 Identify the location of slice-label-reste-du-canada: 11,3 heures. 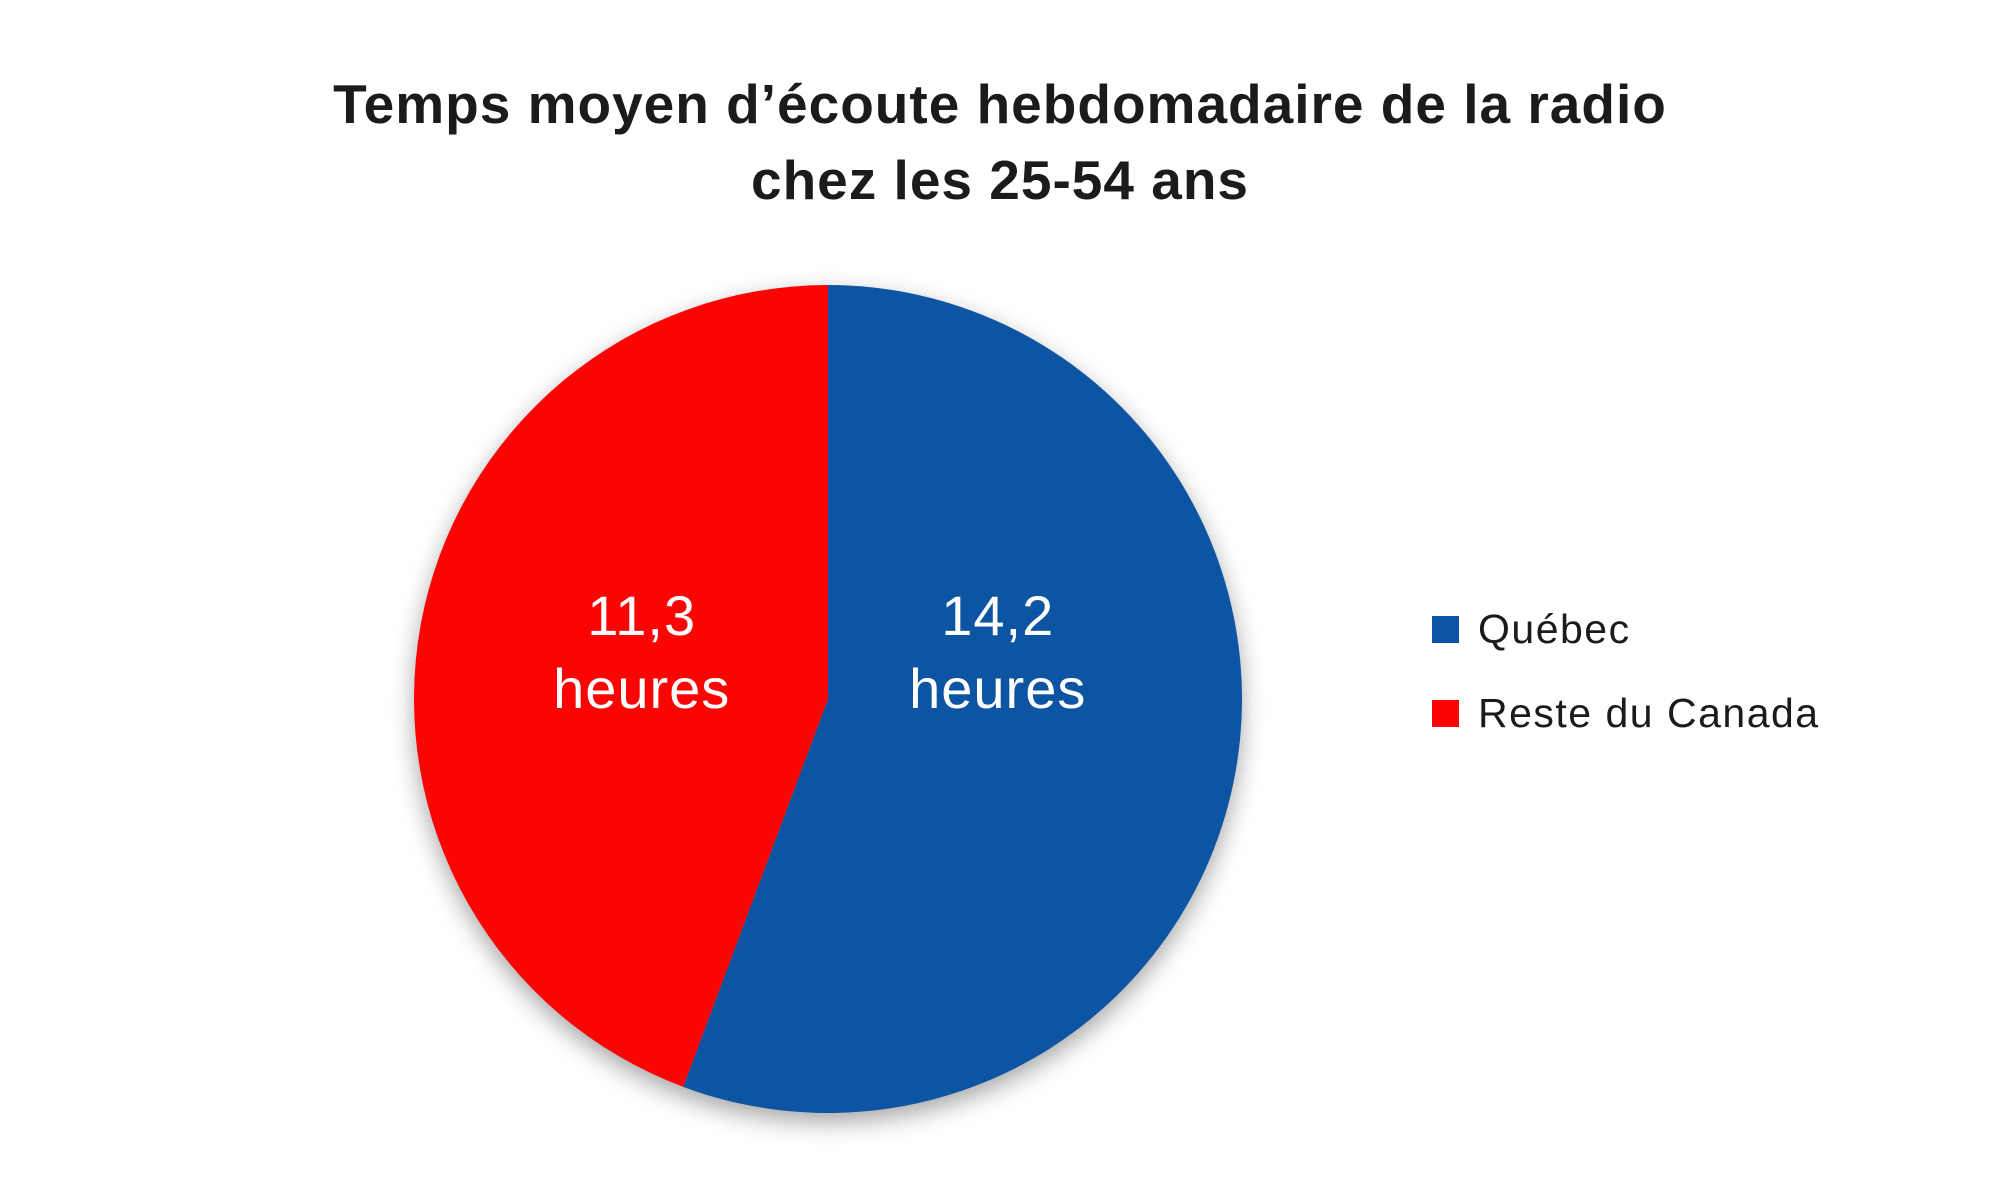
(641, 652).